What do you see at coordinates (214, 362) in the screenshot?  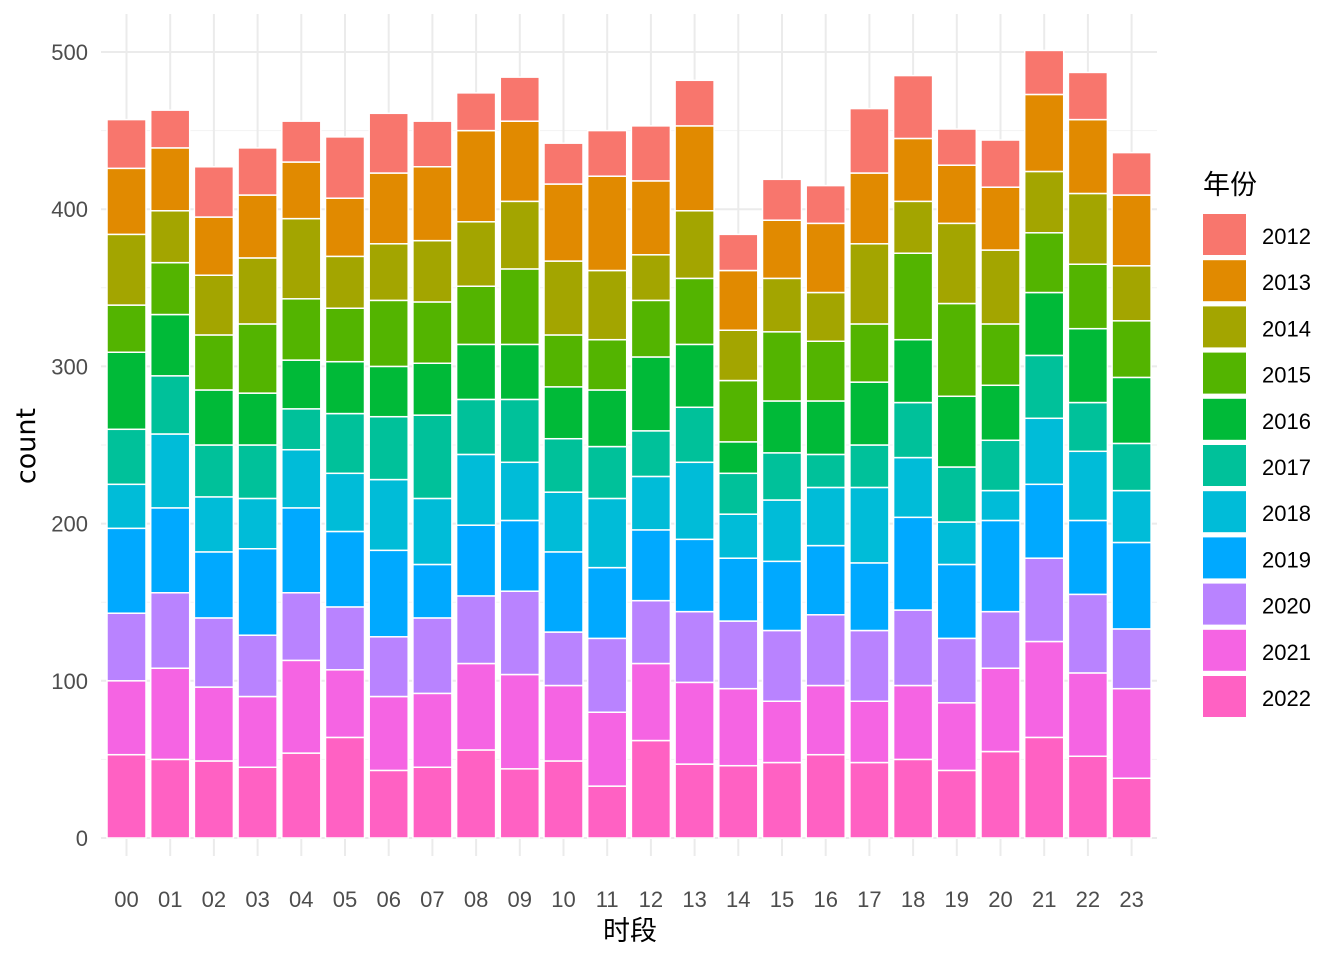 I see `bar-segment-02-2015` at bounding box center [214, 362].